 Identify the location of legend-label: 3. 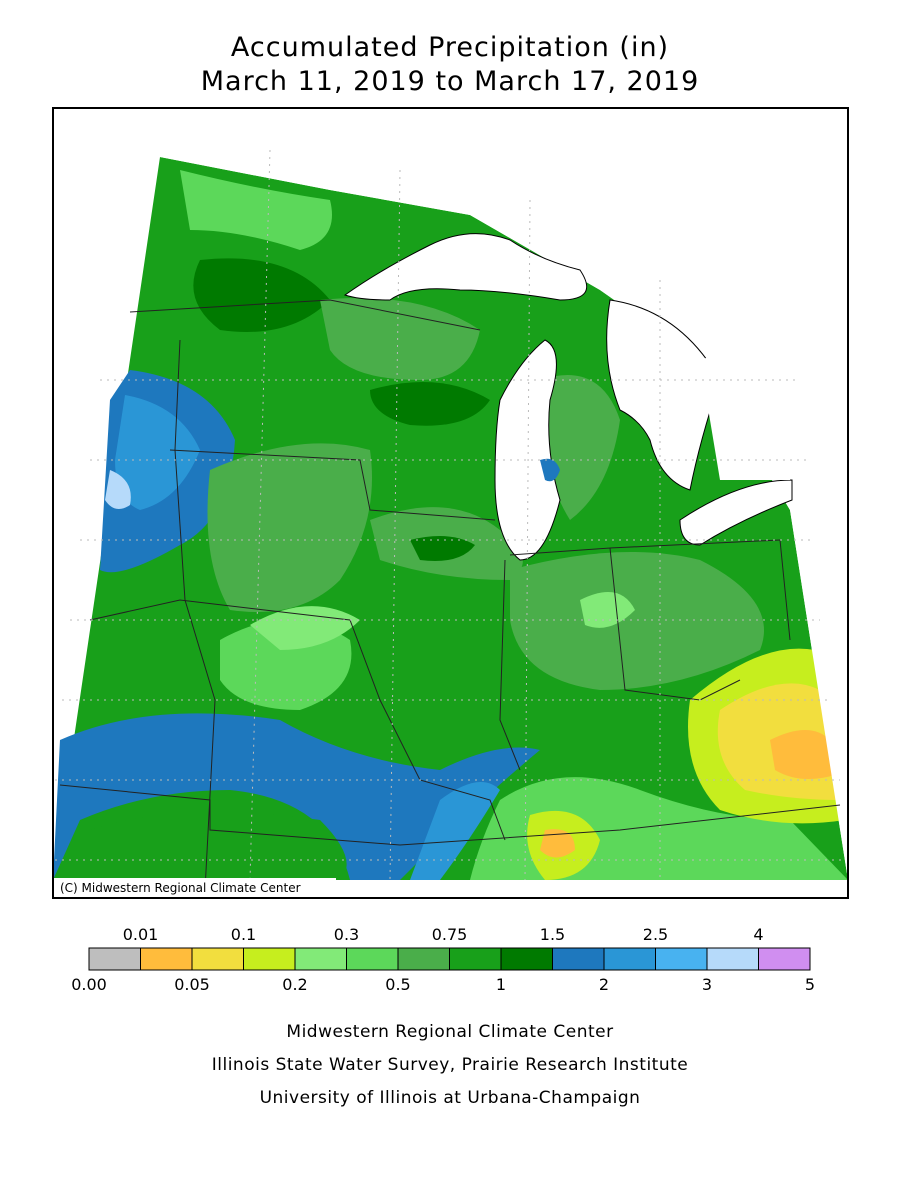
(707, 984).